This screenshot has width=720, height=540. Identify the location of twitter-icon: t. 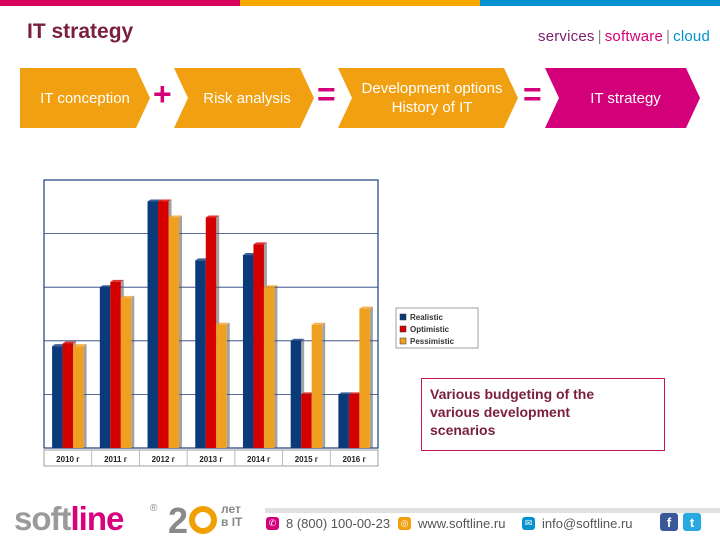
(692, 522).